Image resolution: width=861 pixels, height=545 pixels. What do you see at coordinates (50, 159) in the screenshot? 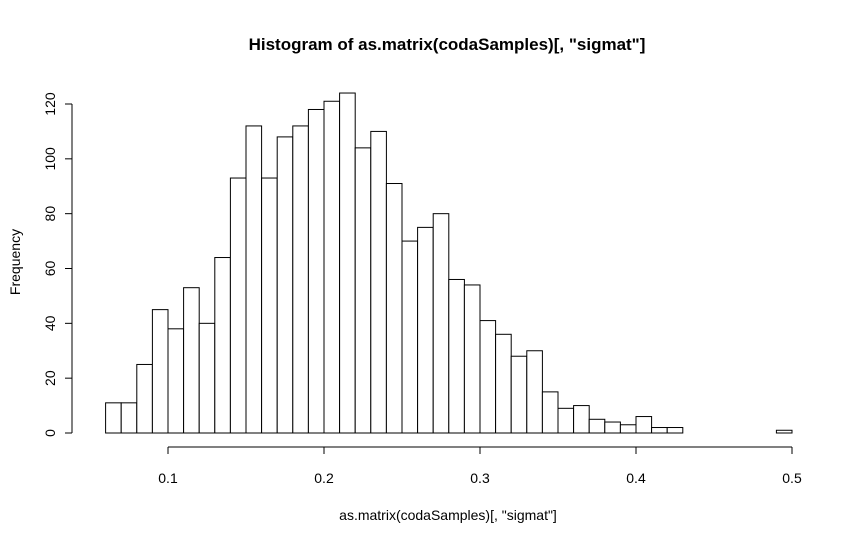
I see `y-tick-label: 100` at bounding box center [50, 159].